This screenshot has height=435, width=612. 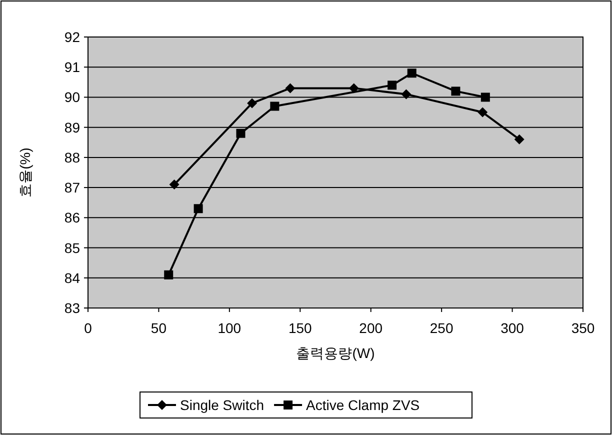 I want to click on legend-label: Active Clamp ZVS, so click(x=363, y=405).